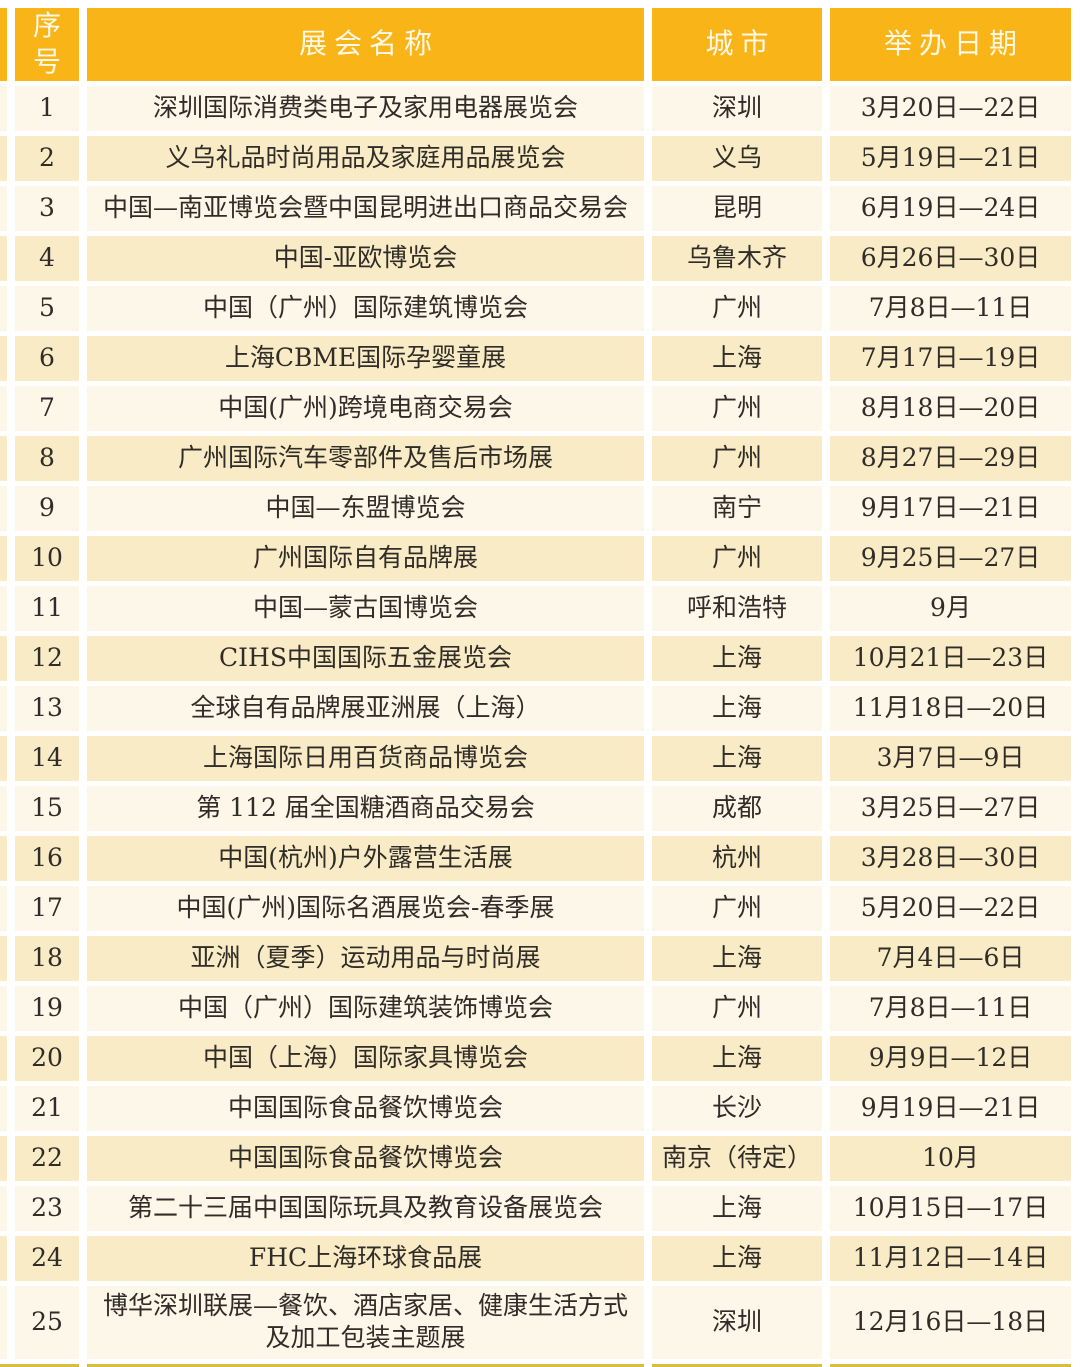 This screenshot has height=1367, width=1080. I want to click on date-cell: 7月4日—6日, so click(950, 958).